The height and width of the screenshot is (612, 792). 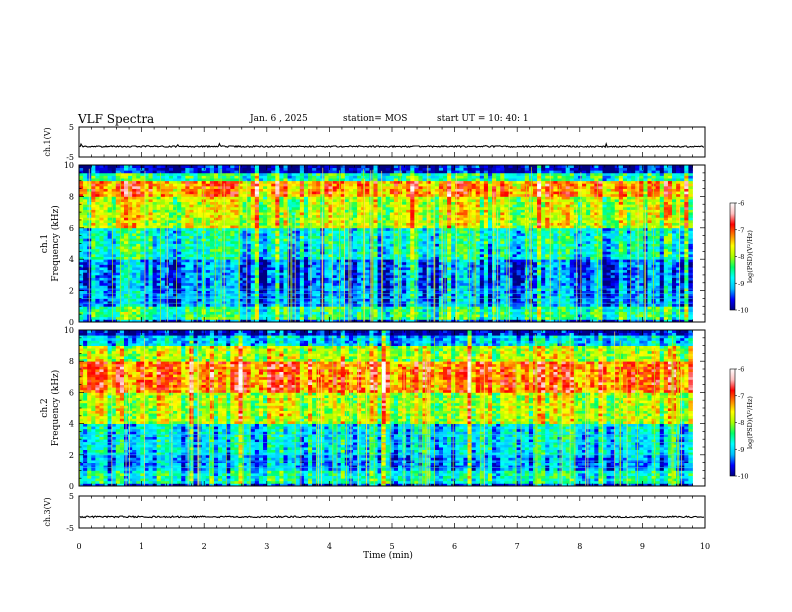 What do you see at coordinates (116, 119) in the screenshot?
I see `chart-title: VLF Spectra` at bounding box center [116, 119].